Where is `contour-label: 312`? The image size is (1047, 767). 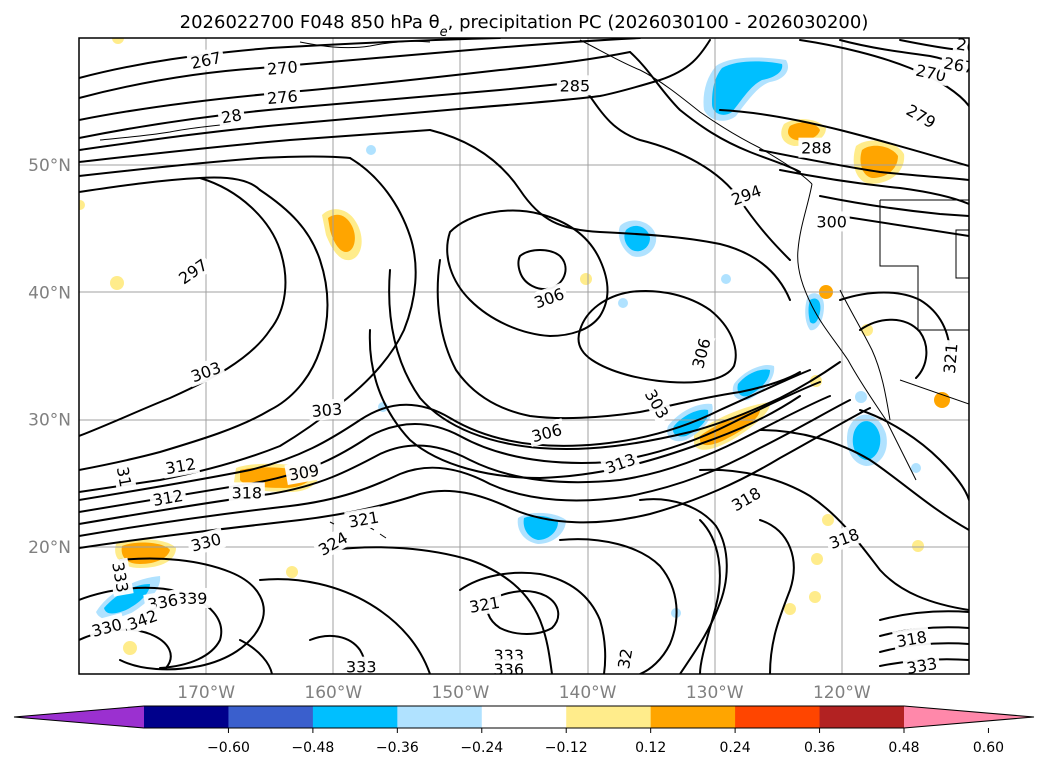
contour-label: 312 is located at coordinates (168, 497).